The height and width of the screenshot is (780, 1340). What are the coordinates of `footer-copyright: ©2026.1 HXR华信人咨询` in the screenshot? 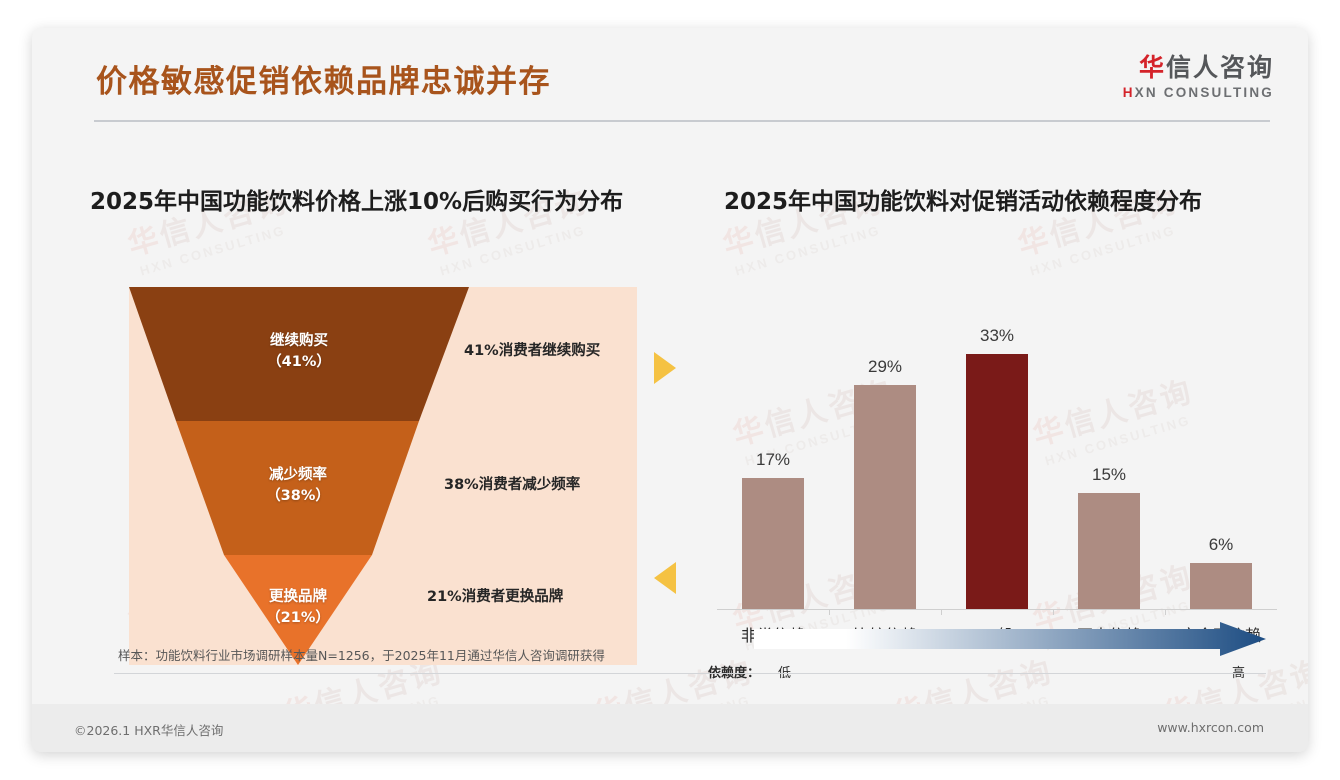 It's located at (149, 730).